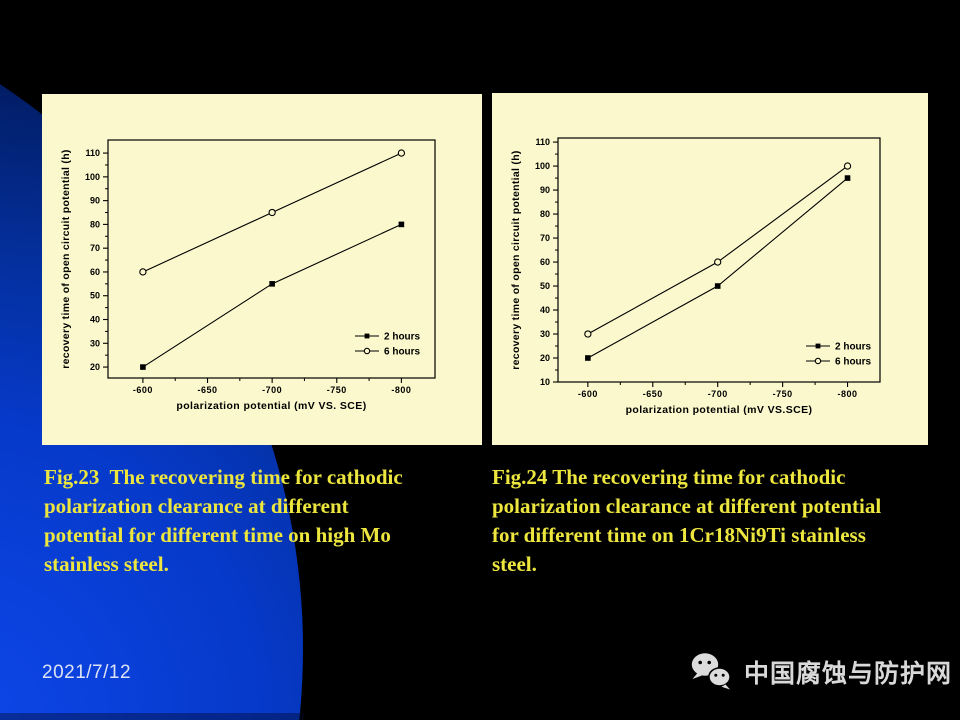  What do you see at coordinates (87, 672) in the screenshot?
I see `slide-date: 2021/7/12` at bounding box center [87, 672].